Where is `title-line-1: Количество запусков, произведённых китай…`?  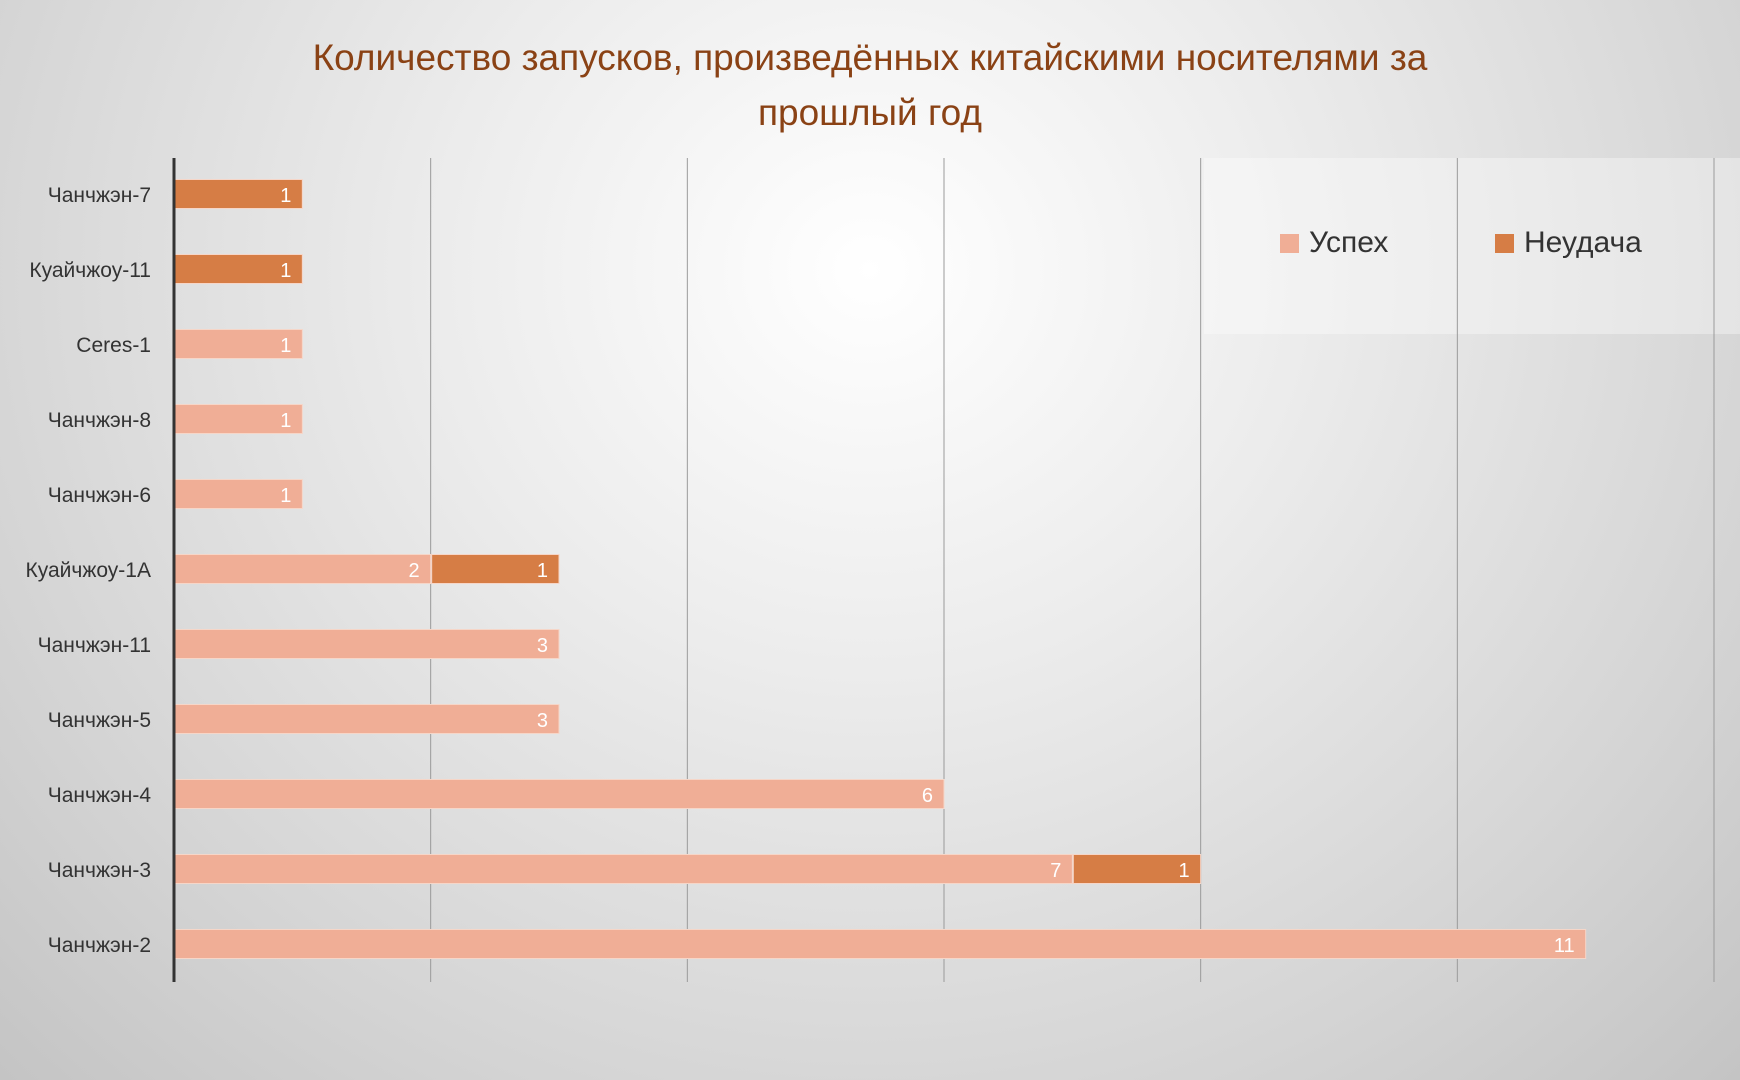
title-line-1: Количество запусков, произведённых китай… is located at coordinates (870, 57).